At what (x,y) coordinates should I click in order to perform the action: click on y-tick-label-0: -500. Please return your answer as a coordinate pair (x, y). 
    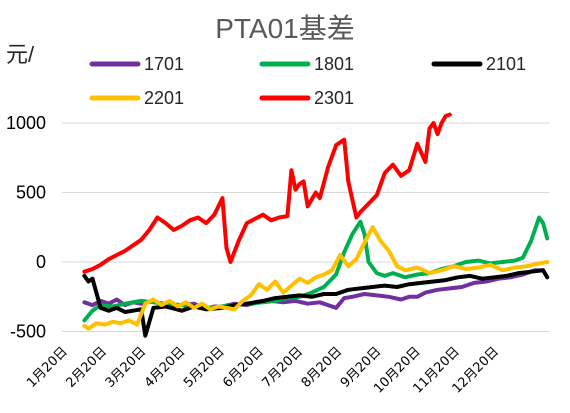
    Looking at the image, I should click on (28, 332).